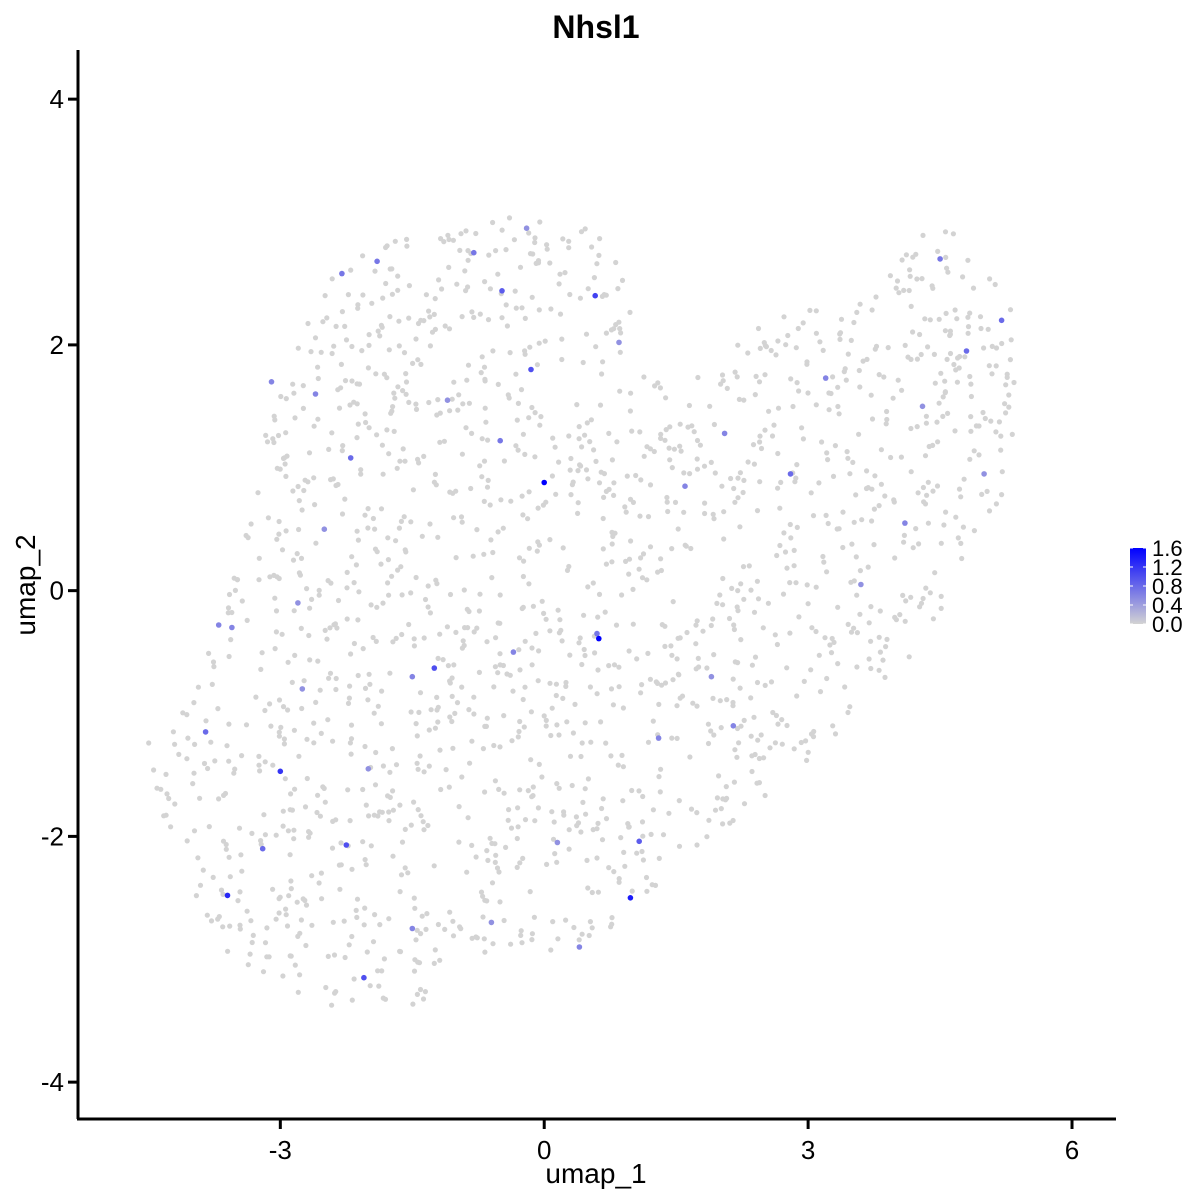 This screenshot has height=1200, width=1200. Describe the element at coordinates (544, 1150) in the screenshot. I see `x-tick-label: 0` at that location.